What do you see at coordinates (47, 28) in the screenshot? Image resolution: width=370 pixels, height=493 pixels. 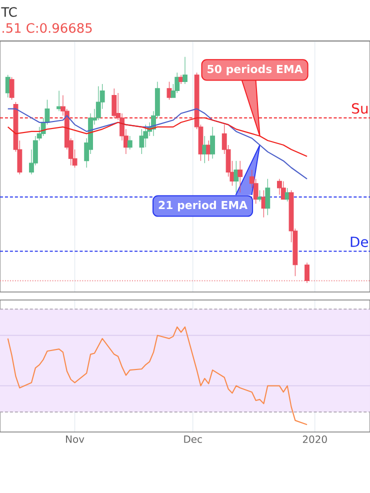 I see `chart-subtitle: .51 C:0.96685` at bounding box center [47, 28].